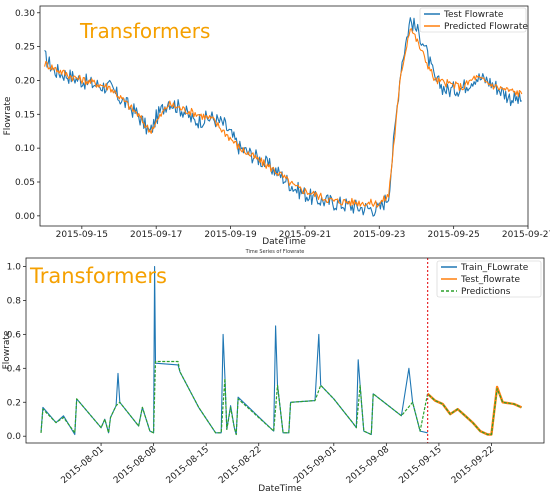 This screenshot has width=550, height=495. What do you see at coordinates (14, 369) in the screenshot?
I see `y-tick-label: 0.4` at bounding box center [14, 369].